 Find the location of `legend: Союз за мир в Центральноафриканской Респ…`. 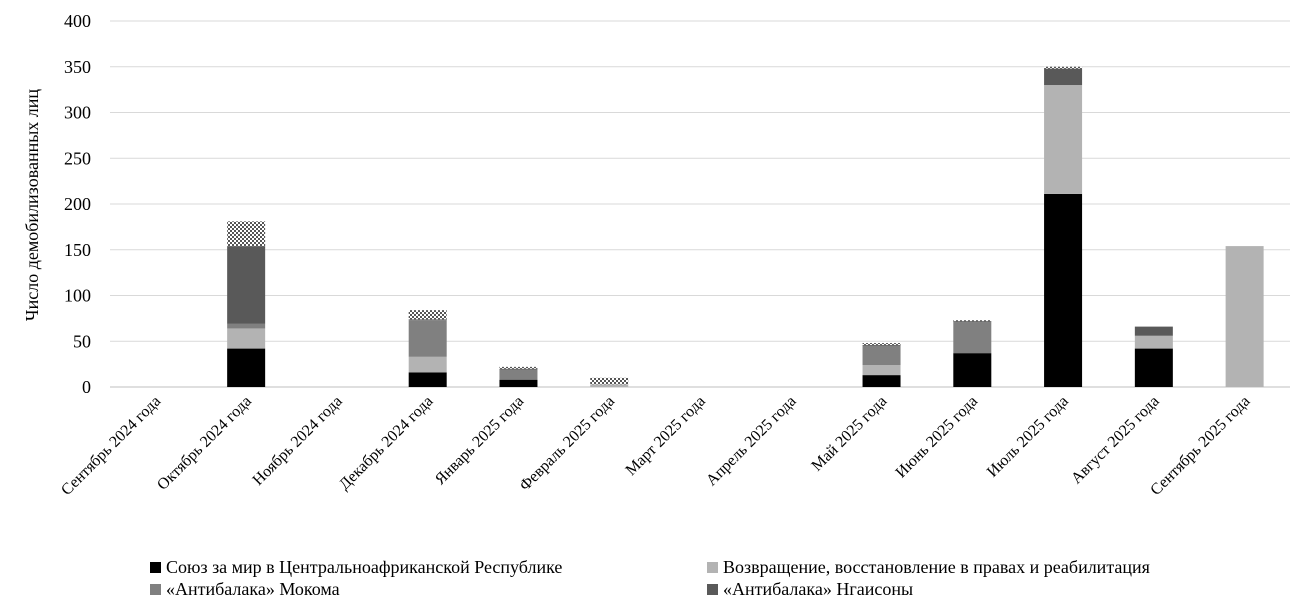

legend: Союз за мир в Центральноафриканской Респ… is located at coordinates (710, 579).